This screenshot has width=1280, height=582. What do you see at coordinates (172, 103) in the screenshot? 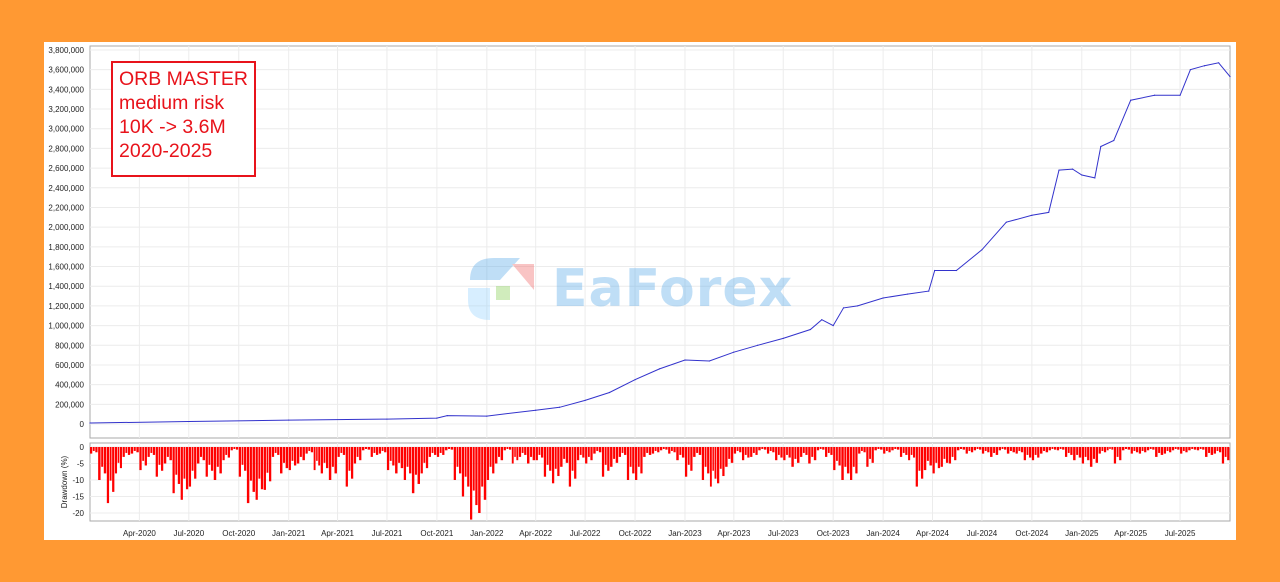
I see `annotation-line: medium risk` at bounding box center [172, 103].